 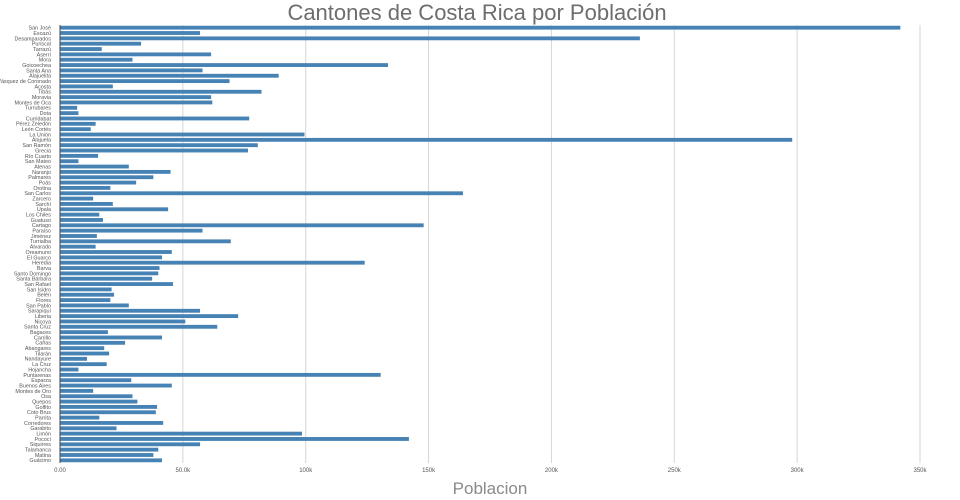 What do you see at coordinates (46, 397) in the screenshot?
I see `y-tick-label: Osa` at bounding box center [46, 397].